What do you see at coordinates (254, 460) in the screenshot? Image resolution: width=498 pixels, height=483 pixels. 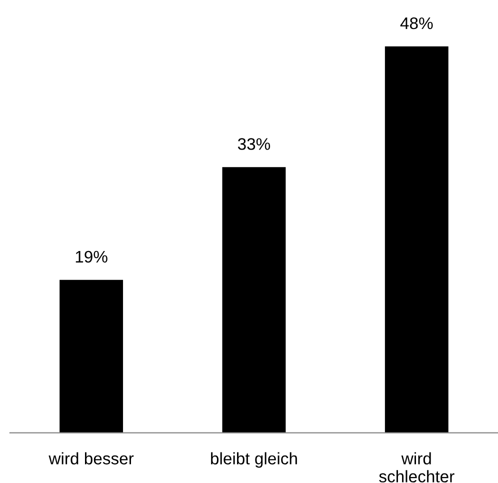 I see `x-tick-label: bleibt gleich` at bounding box center [254, 460].